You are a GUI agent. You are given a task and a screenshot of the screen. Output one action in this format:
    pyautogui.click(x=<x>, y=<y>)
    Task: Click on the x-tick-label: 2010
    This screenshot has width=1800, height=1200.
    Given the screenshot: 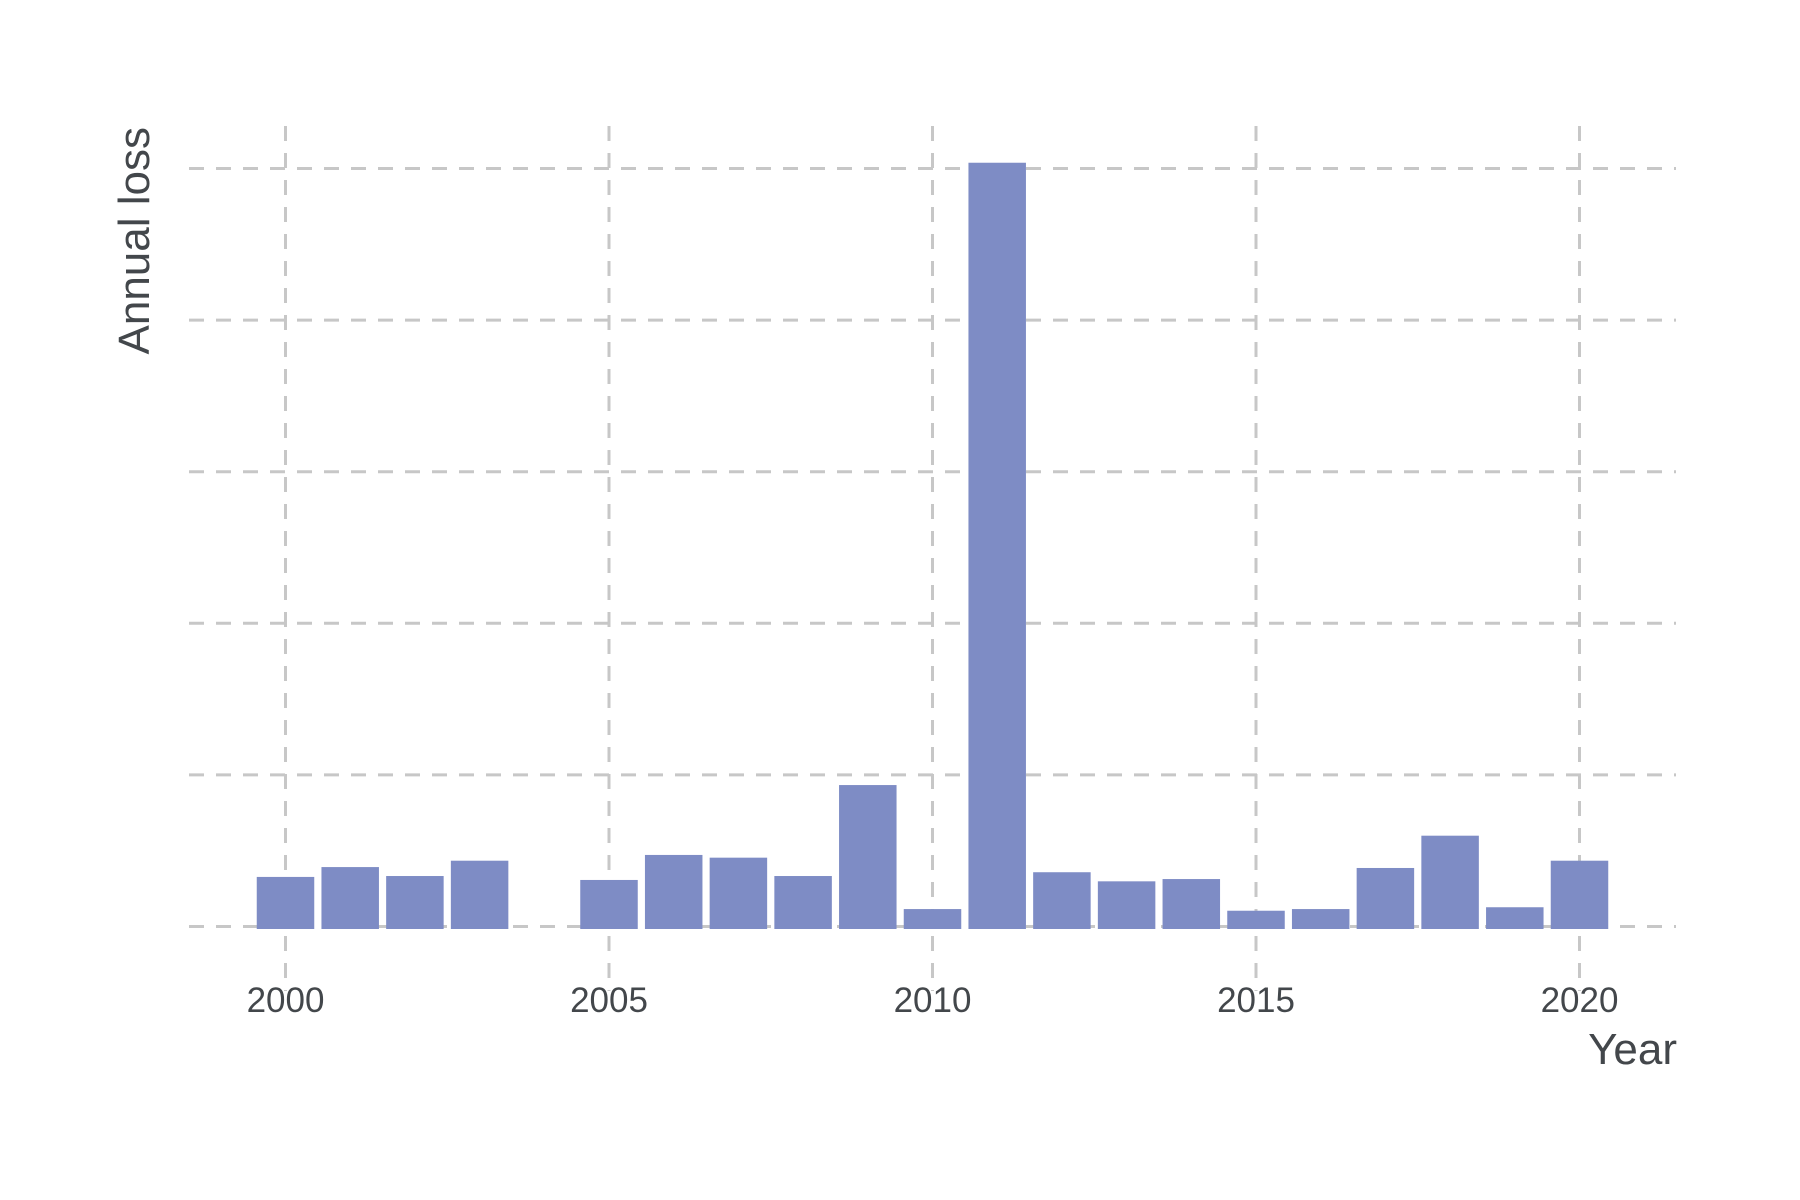 What is the action you would take?
    pyautogui.click(x=933, y=1000)
    